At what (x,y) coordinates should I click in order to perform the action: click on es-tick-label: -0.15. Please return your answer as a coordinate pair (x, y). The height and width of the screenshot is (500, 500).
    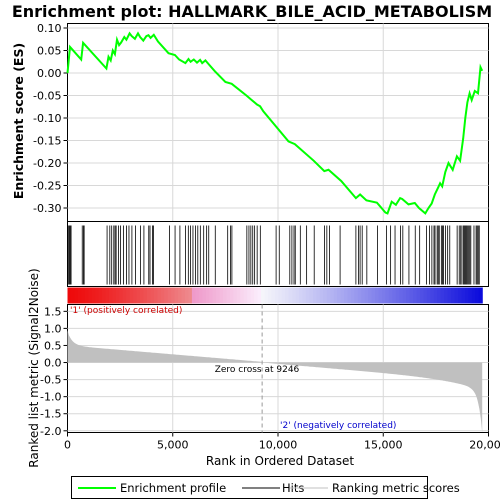
    Looking at the image, I should click on (47, 141).